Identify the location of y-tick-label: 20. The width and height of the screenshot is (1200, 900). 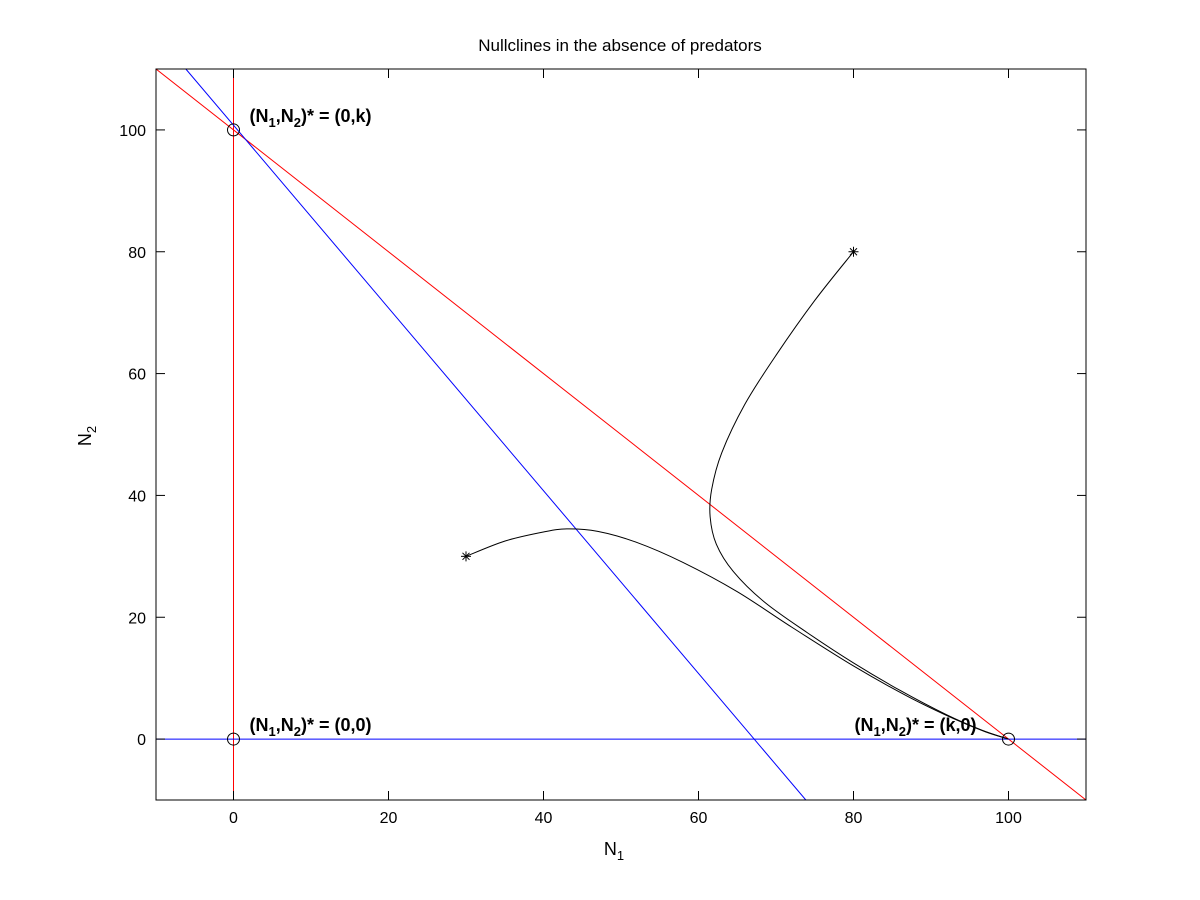
(137, 618).